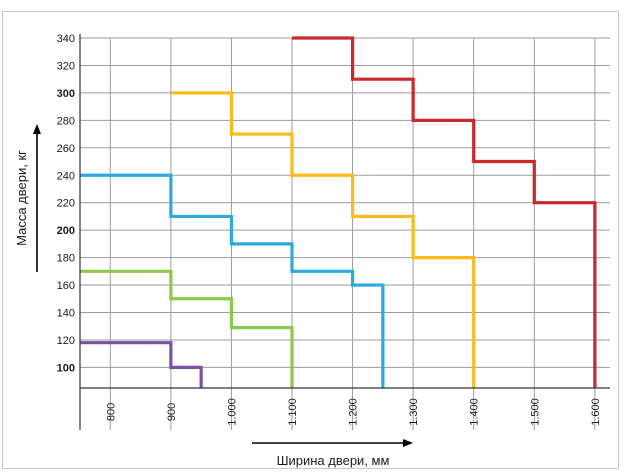  What do you see at coordinates (21, 198) in the screenshot?
I see `y-axis-title: Масса двери, кг` at bounding box center [21, 198].